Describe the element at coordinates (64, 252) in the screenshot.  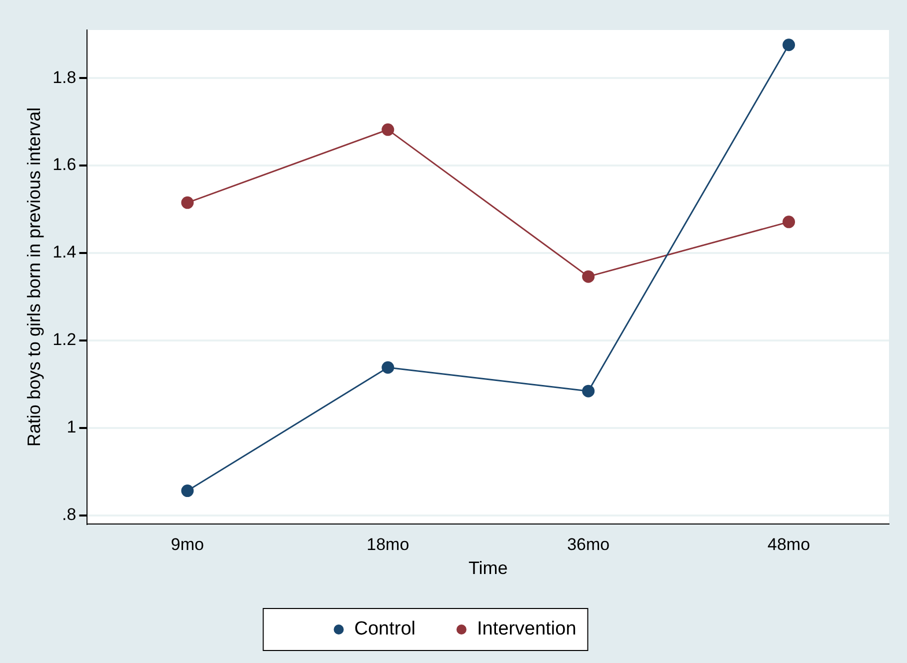
I see `y-tick-label: 1.4` at that location.